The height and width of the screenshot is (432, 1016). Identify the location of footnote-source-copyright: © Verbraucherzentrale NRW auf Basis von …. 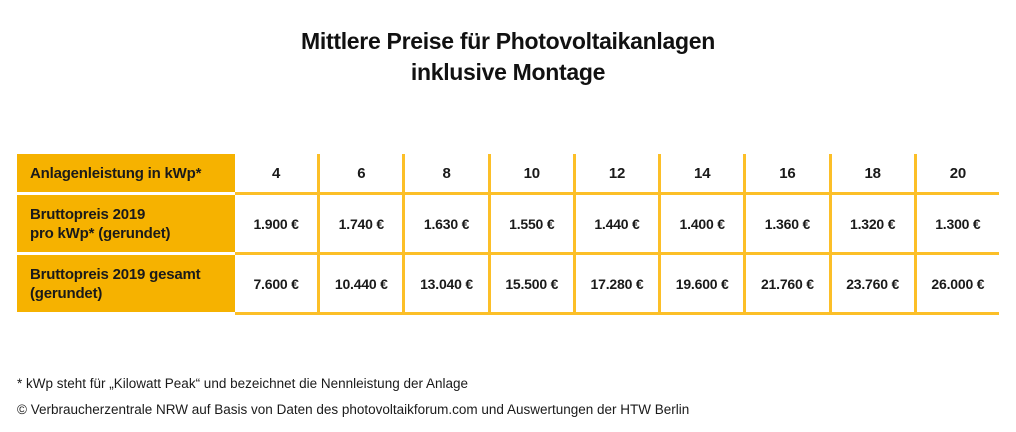
(353, 409).